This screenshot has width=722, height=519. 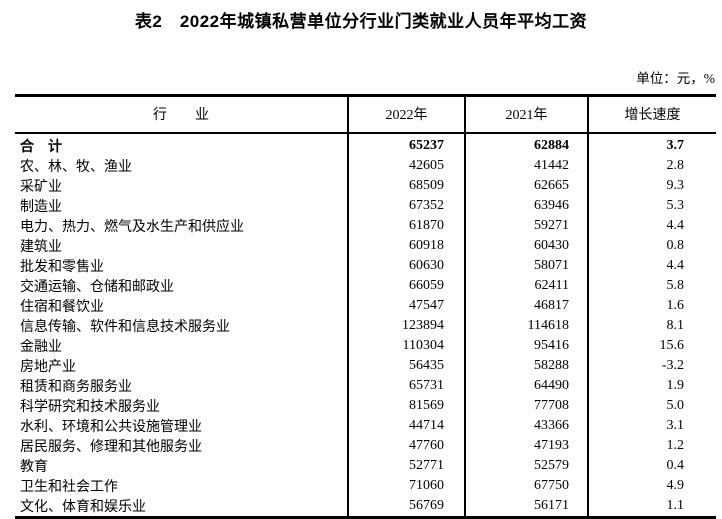 I want to click on industry-cell: 水利、环境和公共设施管理业, so click(x=182, y=425).